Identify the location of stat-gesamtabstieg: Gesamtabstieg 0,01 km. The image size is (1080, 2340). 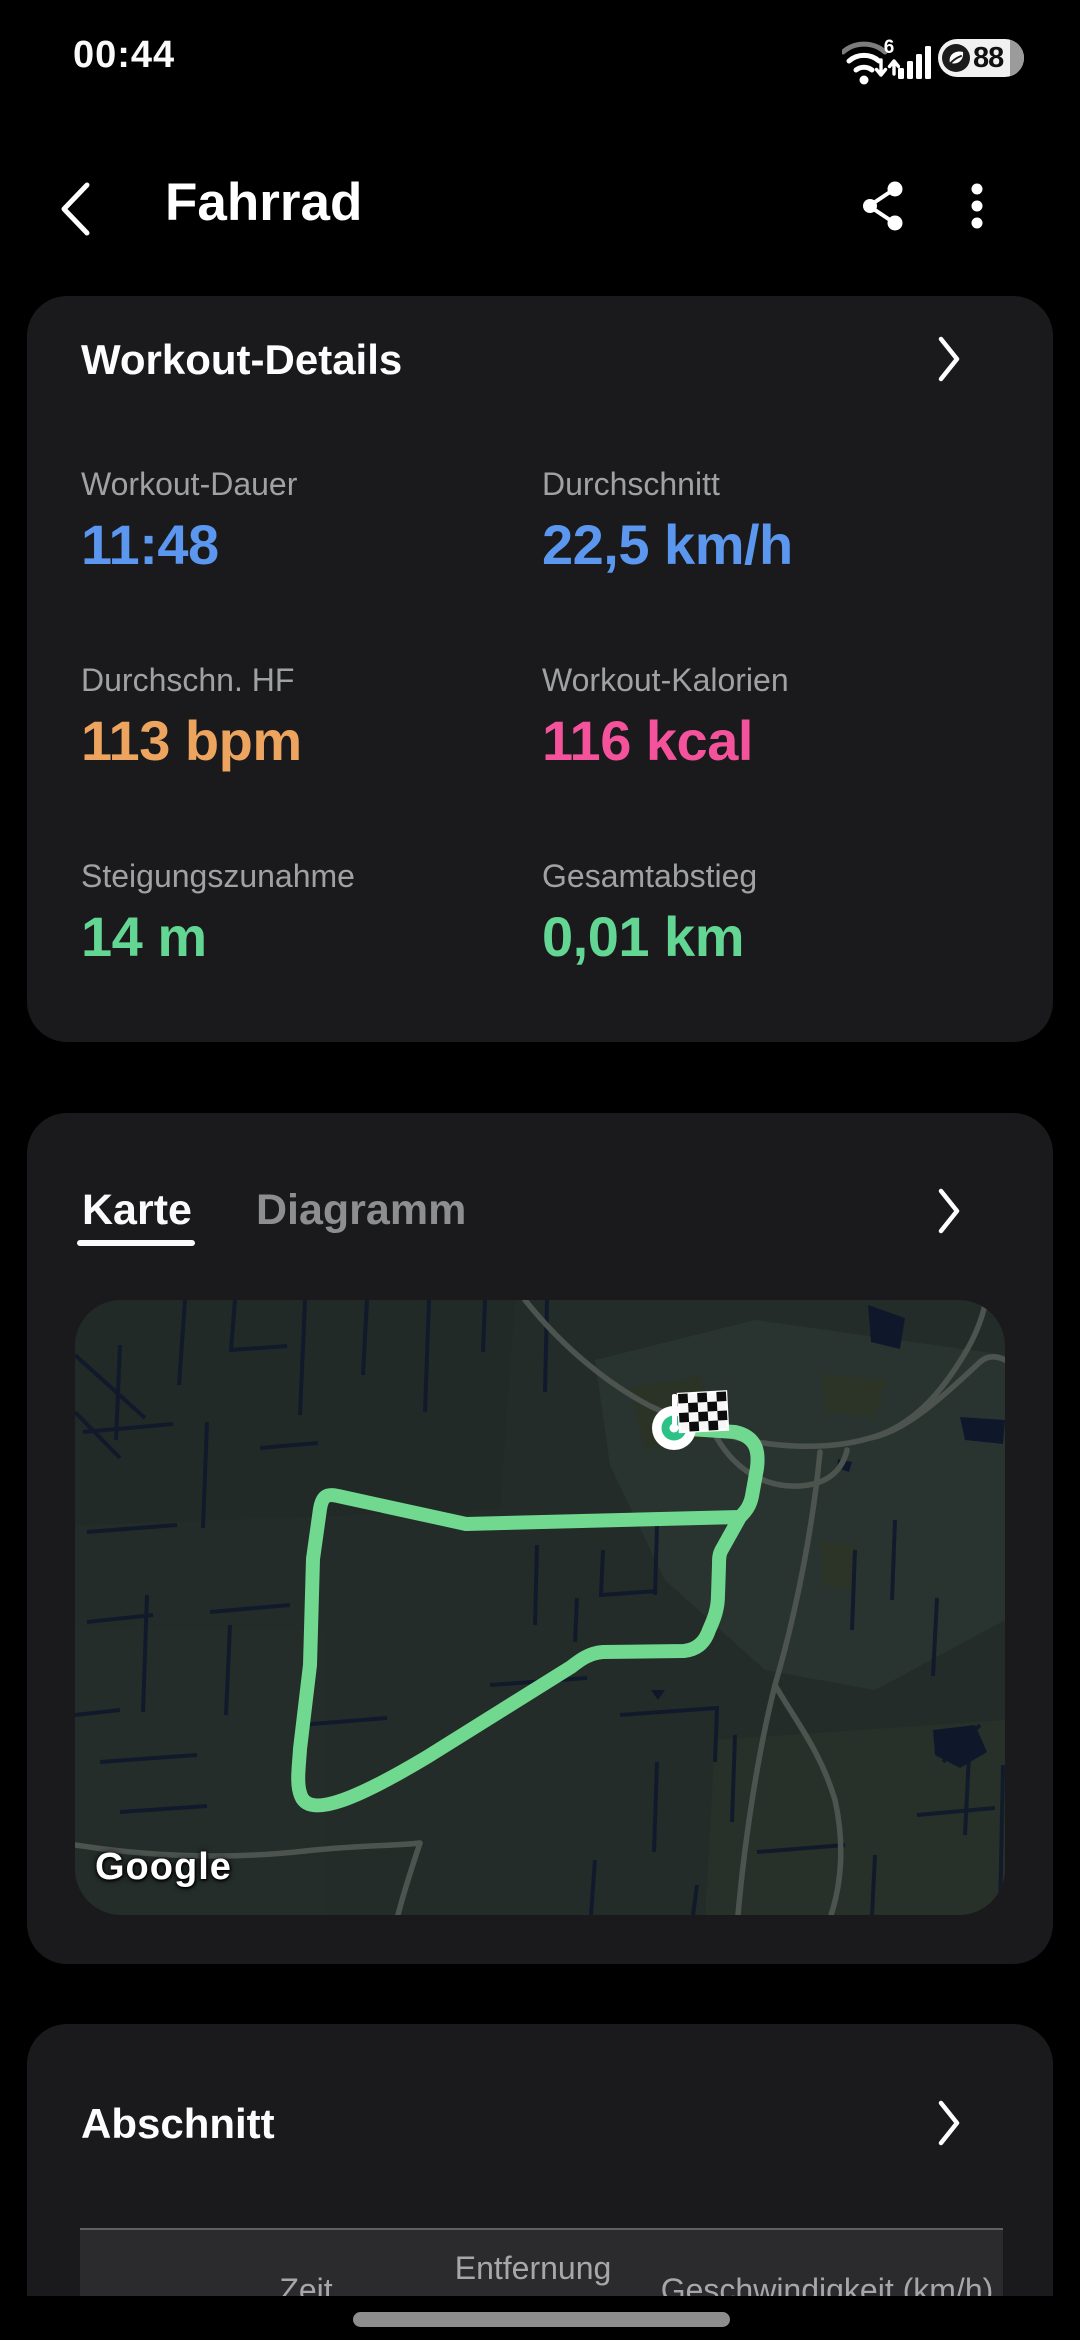
(762, 913).